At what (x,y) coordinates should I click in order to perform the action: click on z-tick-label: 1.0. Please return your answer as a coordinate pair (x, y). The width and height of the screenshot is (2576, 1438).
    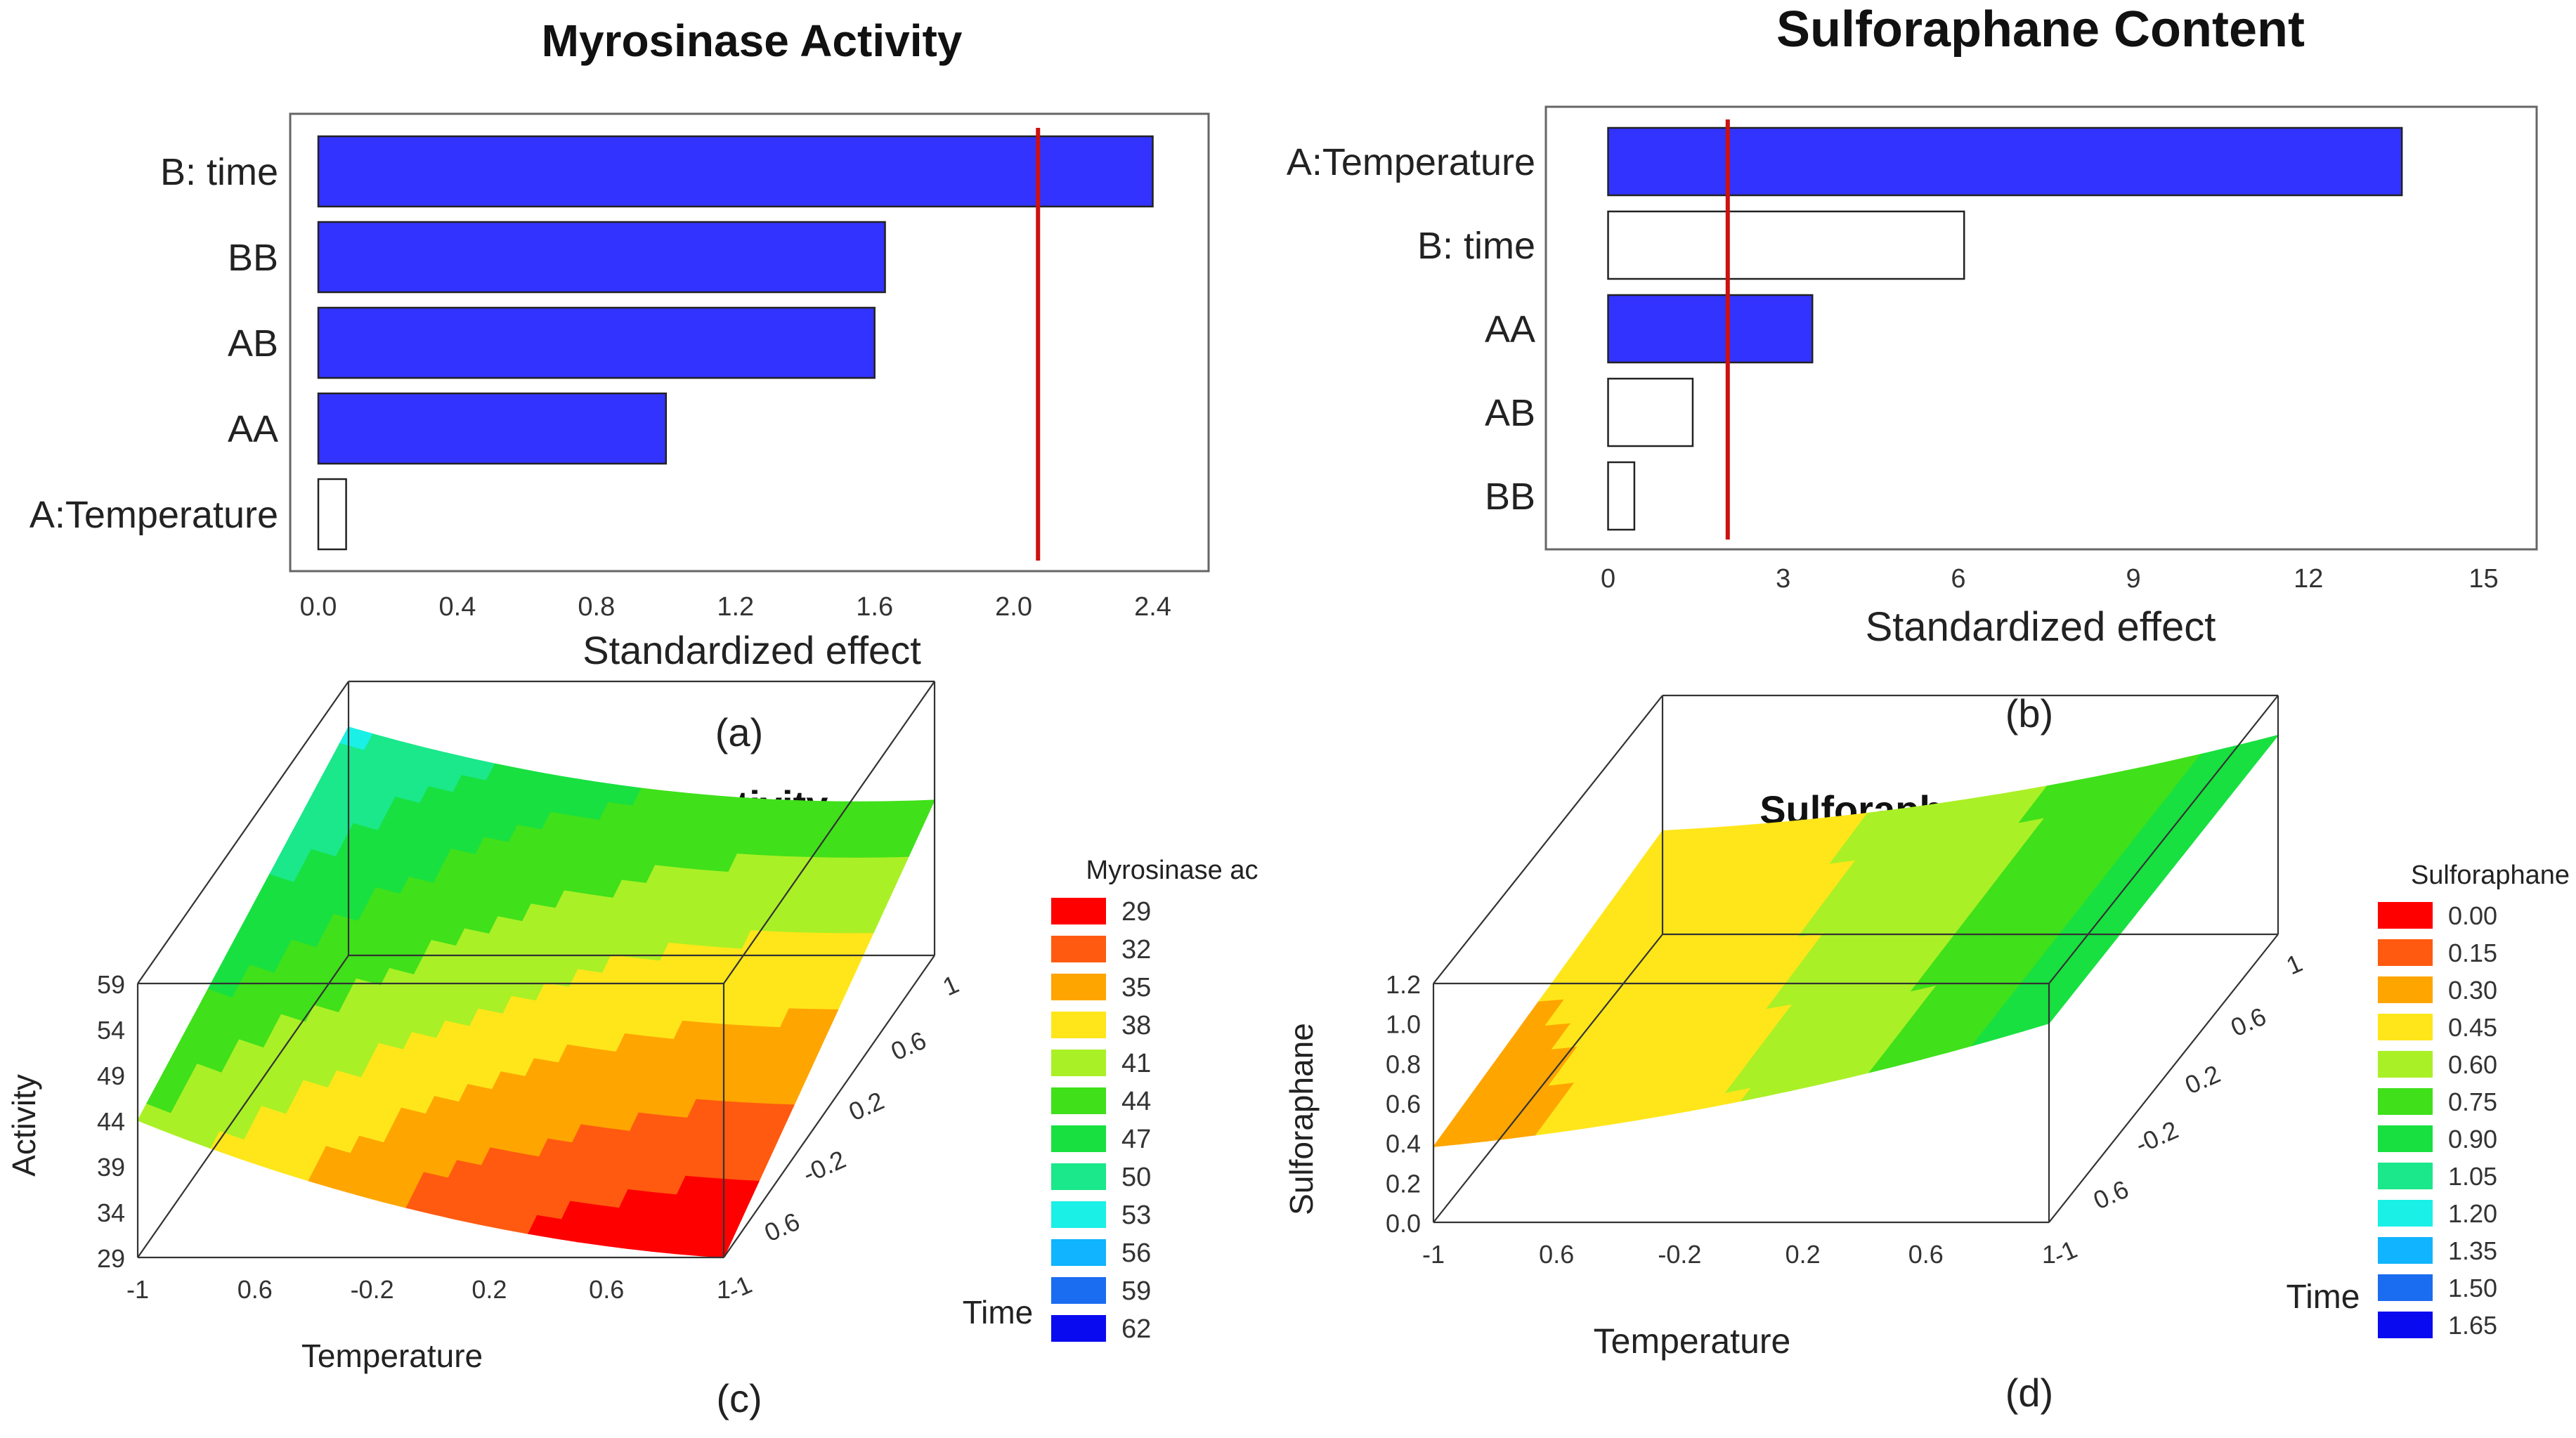
    Looking at the image, I should click on (1403, 1024).